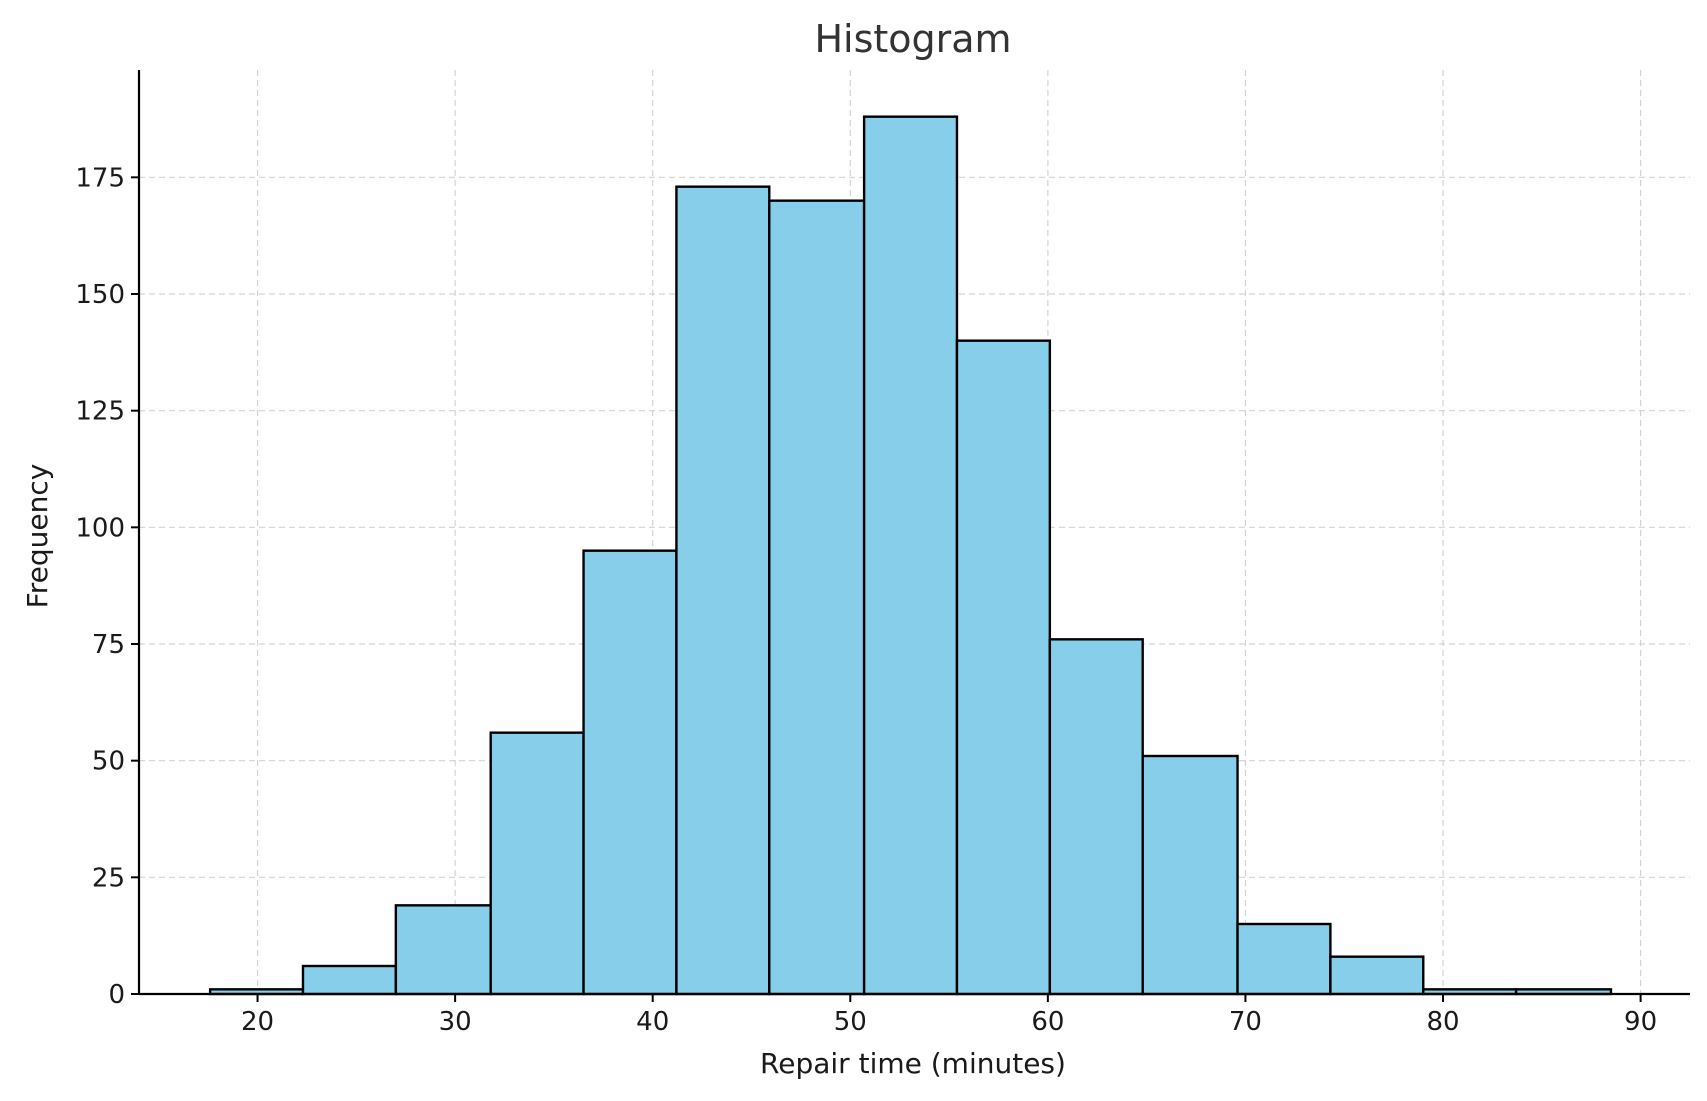 The height and width of the screenshot is (1101, 1707). I want to click on x-tick-label-80: 80, so click(1442, 1022).